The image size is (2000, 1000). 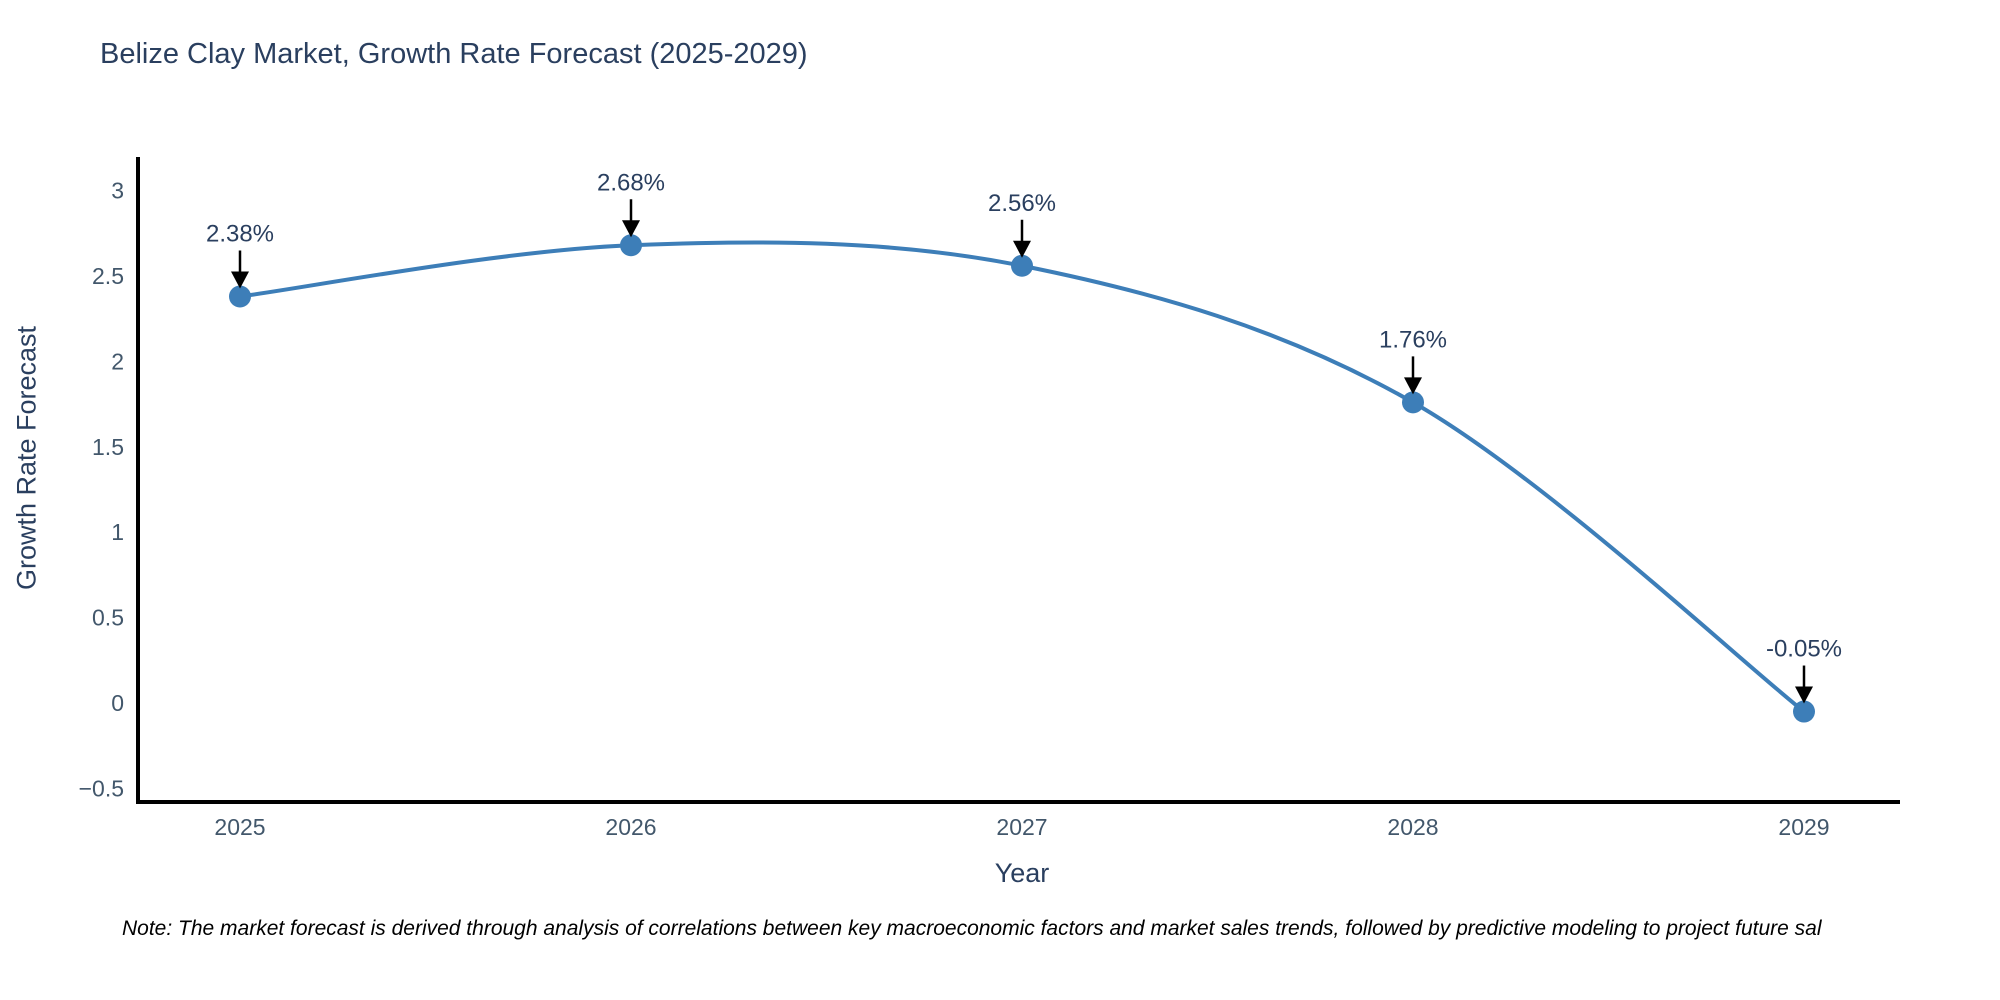 What do you see at coordinates (117, 703) in the screenshot?
I see `y-tick-label: 0` at bounding box center [117, 703].